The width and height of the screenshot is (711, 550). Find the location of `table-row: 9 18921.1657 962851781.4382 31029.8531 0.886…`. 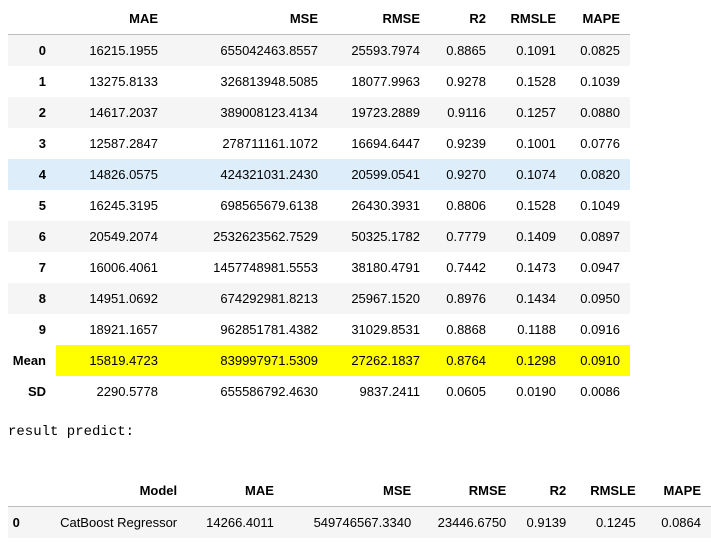

table-row: 9 18921.1657 962851781.4382 31029.8531 0.886… is located at coordinates (319, 329).